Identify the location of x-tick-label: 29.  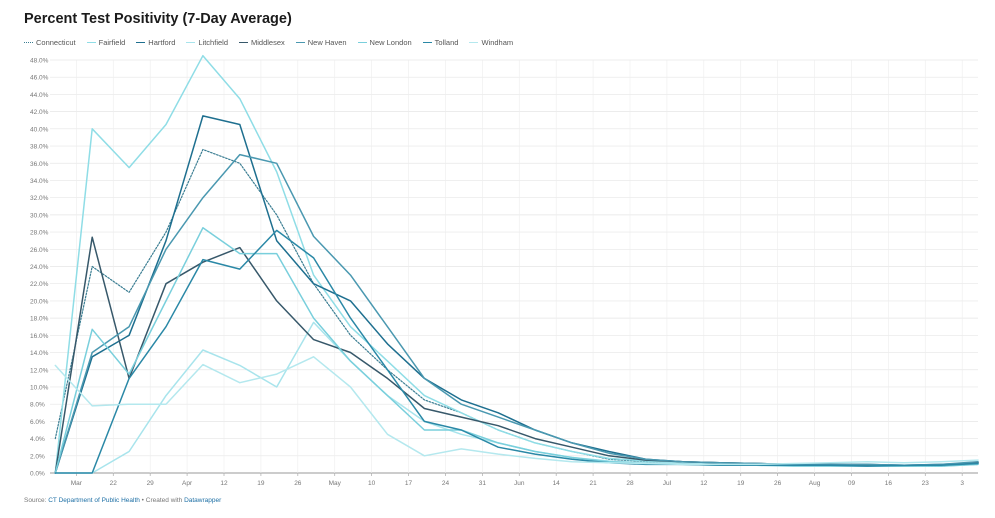
(151, 483).